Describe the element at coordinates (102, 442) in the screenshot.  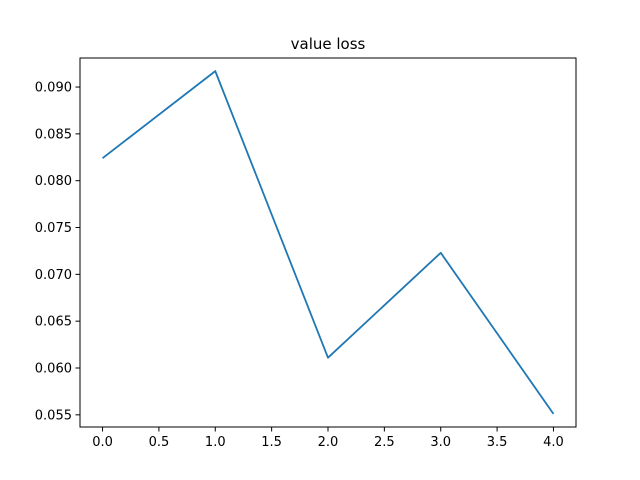
I see `x-tick-label: 0.0` at that location.